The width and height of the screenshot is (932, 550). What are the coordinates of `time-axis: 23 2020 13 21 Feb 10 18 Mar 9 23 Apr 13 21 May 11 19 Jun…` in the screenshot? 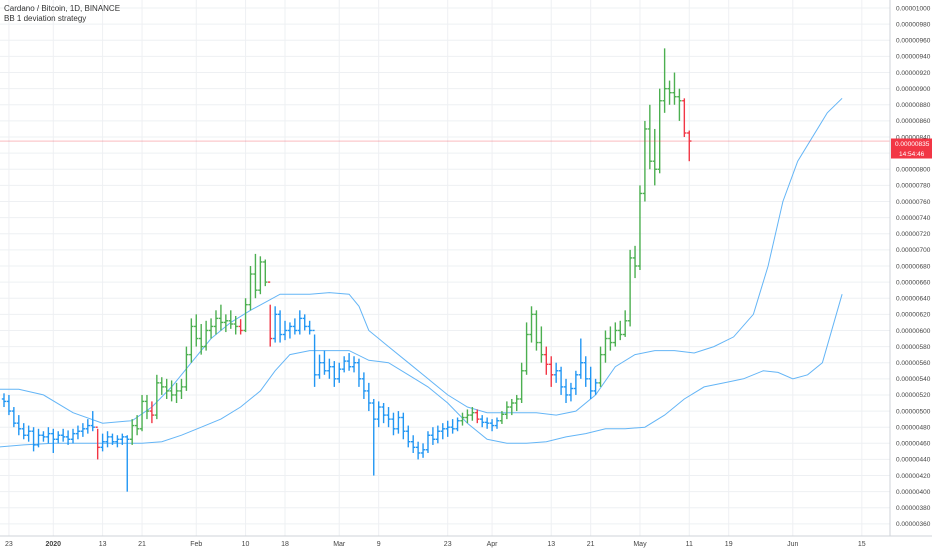 It's located at (435, 544).